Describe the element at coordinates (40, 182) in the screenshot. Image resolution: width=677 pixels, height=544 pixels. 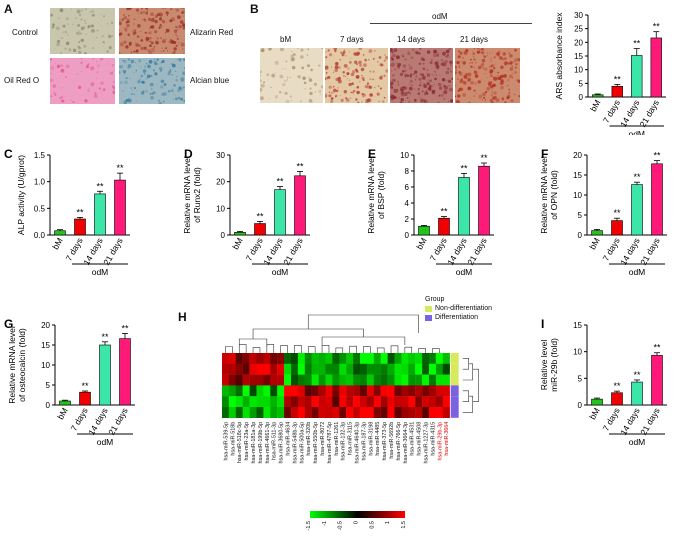
I see `y-tick-label: 1.0` at that location.